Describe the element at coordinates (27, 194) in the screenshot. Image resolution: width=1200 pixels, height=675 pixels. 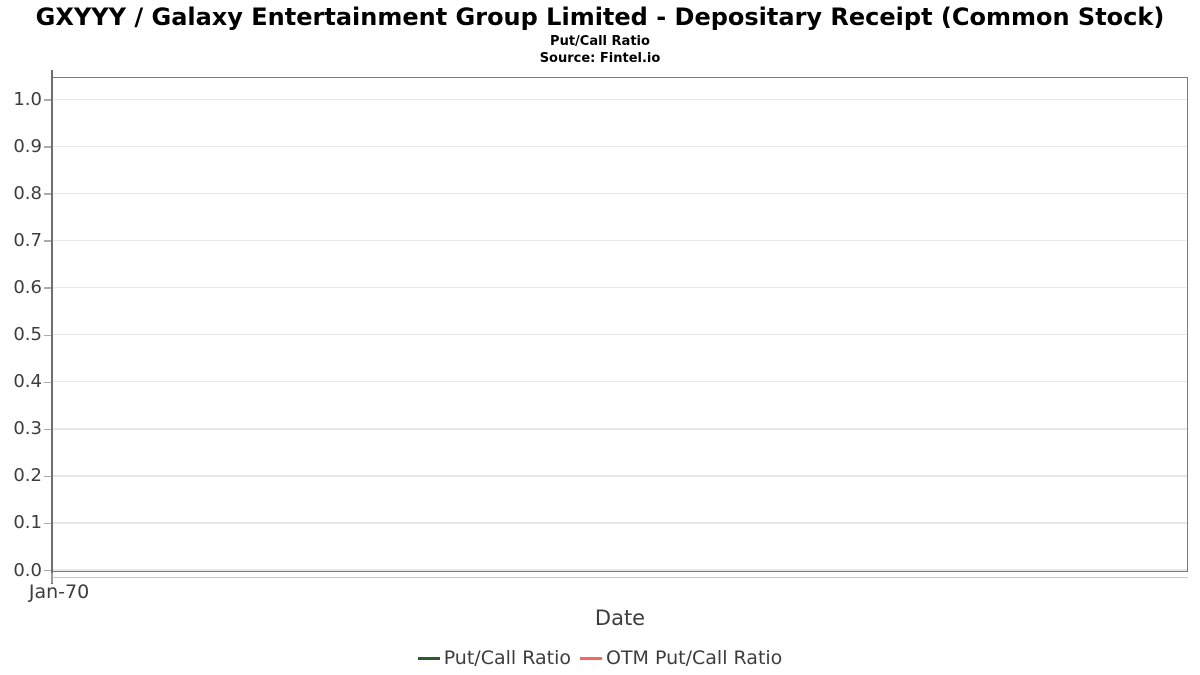
I see `y-tick-label: 0.8` at that location.